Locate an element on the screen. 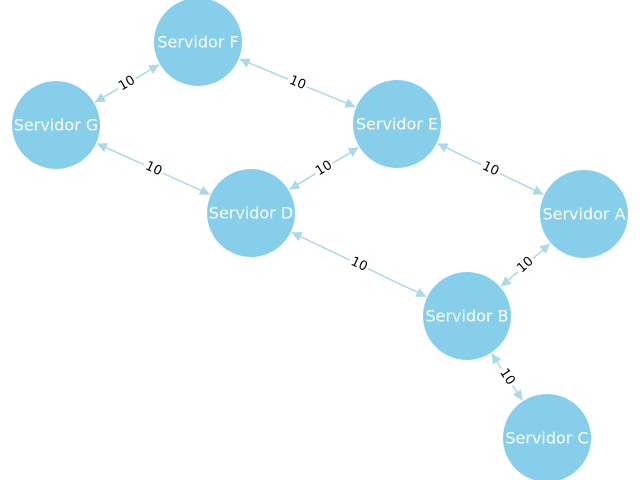 Image resolution: width=640 pixels, height=480 pixels. node-servidor-c: Servidor C is located at coordinates (547, 437).